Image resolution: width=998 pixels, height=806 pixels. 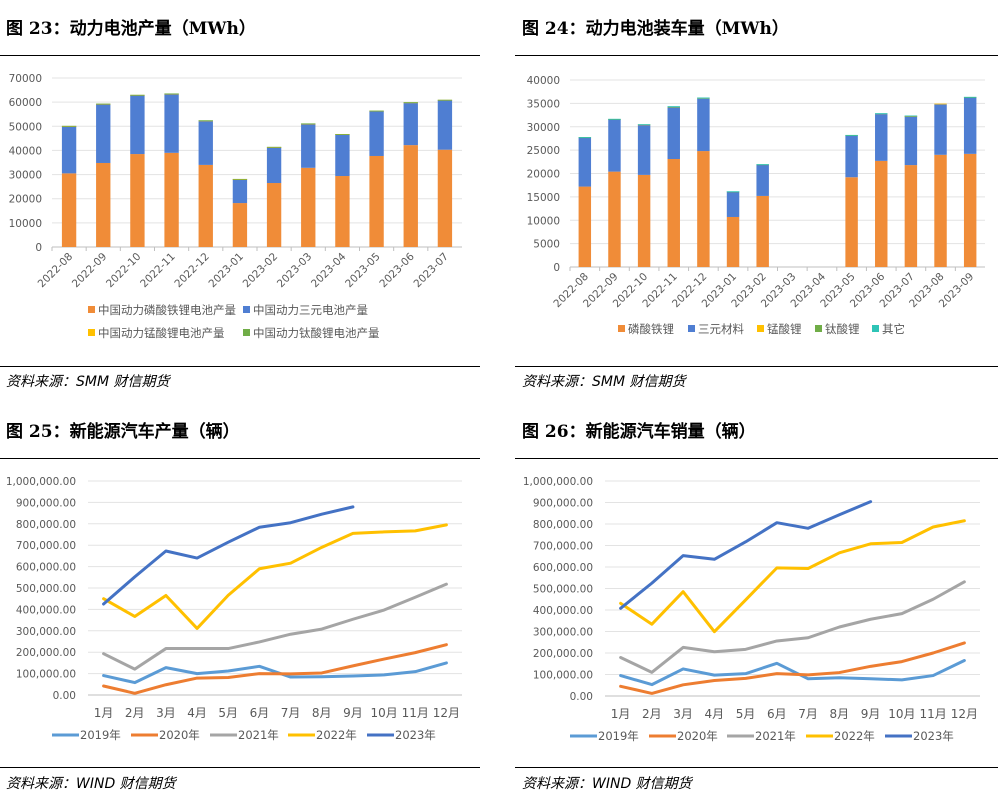 What do you see at coordinates (563, 547) in the screenshot?
I see `y-tick-label: 700,000.00` at bounding box center [563, 547].